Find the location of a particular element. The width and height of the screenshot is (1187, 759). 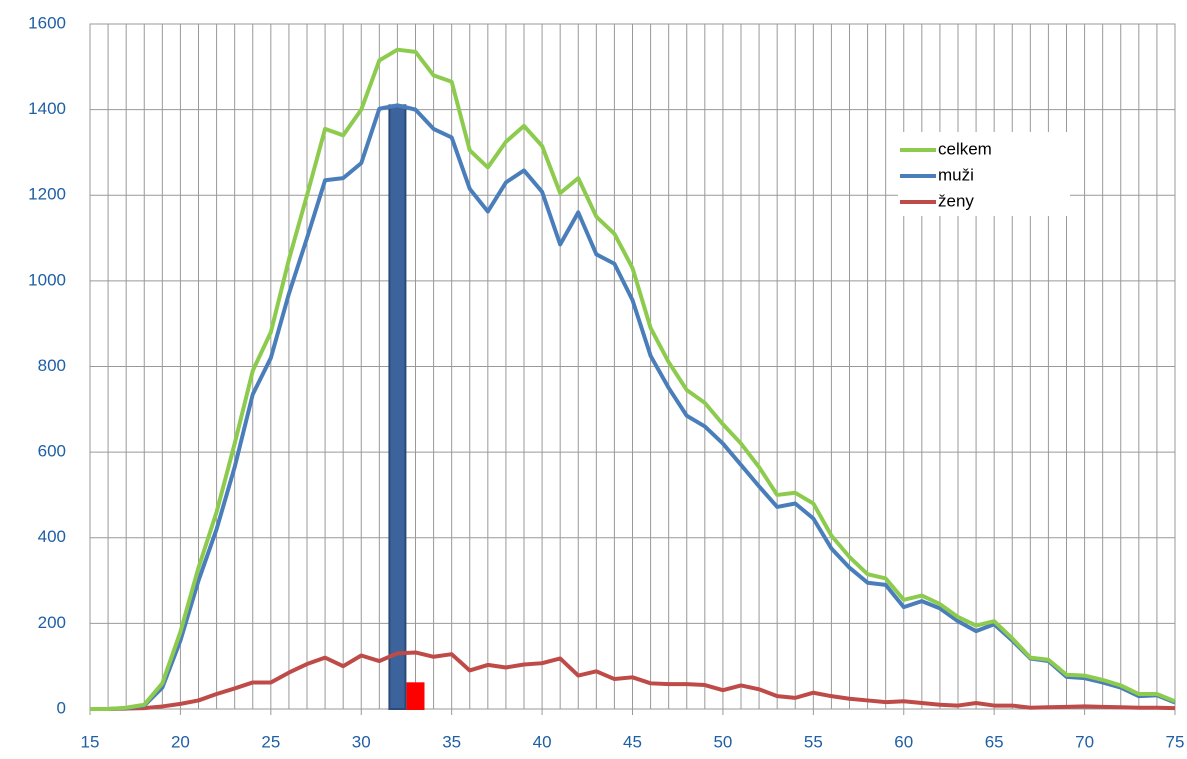

y-tick-label: 1000 is located at coordinates (47, 279).